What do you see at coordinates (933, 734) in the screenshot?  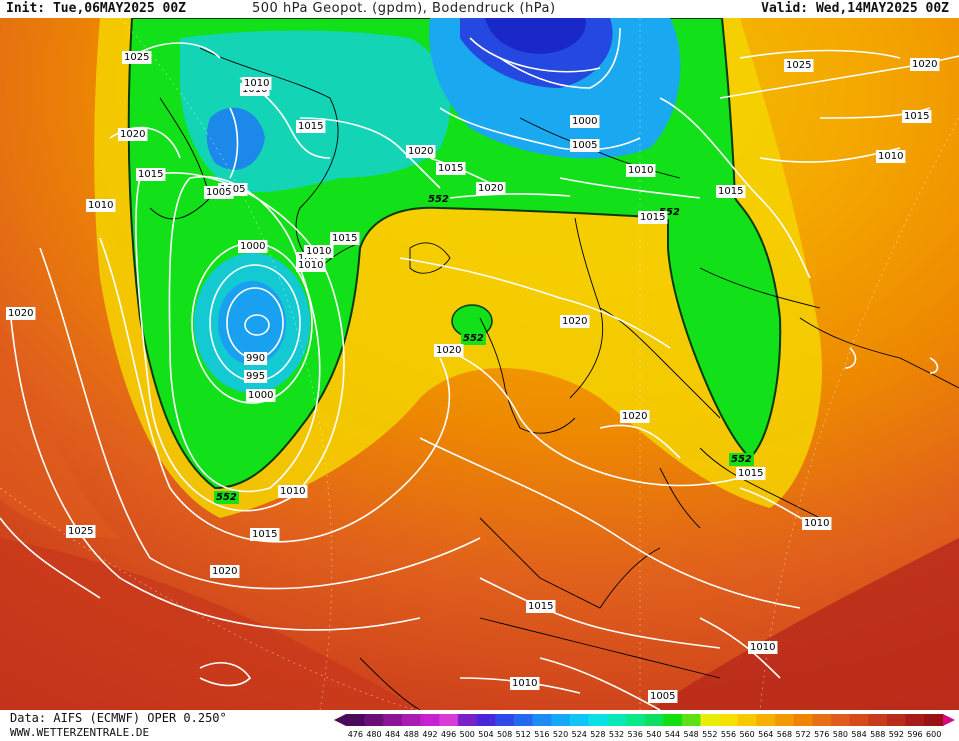 I see `colorbar-tick-label: 600` at bounding box center [933, 734].